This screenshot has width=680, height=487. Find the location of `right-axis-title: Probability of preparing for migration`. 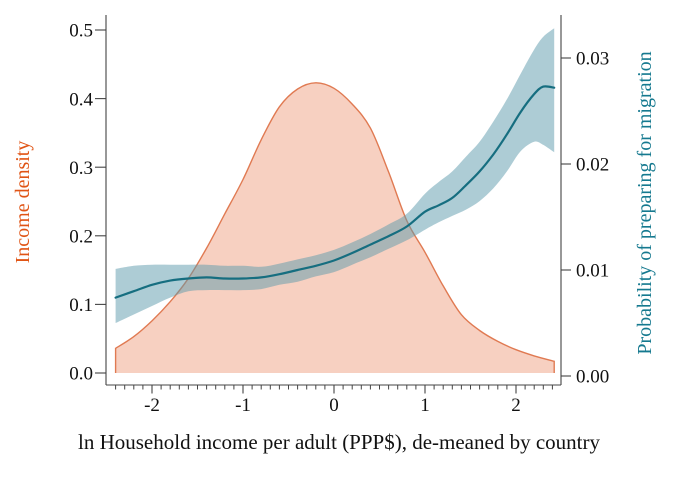

right-axis-title: Probability of preparing for migration is located at coordinates (645, 202).